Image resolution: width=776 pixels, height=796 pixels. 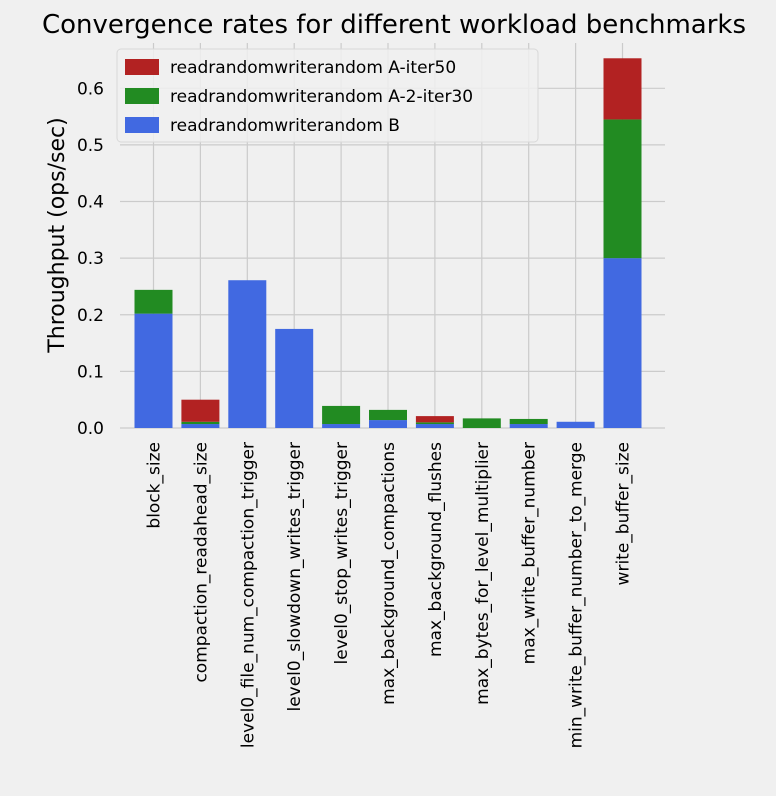 What do you see at coordinates (248, 595) in the screenshot?
I see `x-tick-label: level0_file_num_compaction_trigger` at bounding box center [248, 595].